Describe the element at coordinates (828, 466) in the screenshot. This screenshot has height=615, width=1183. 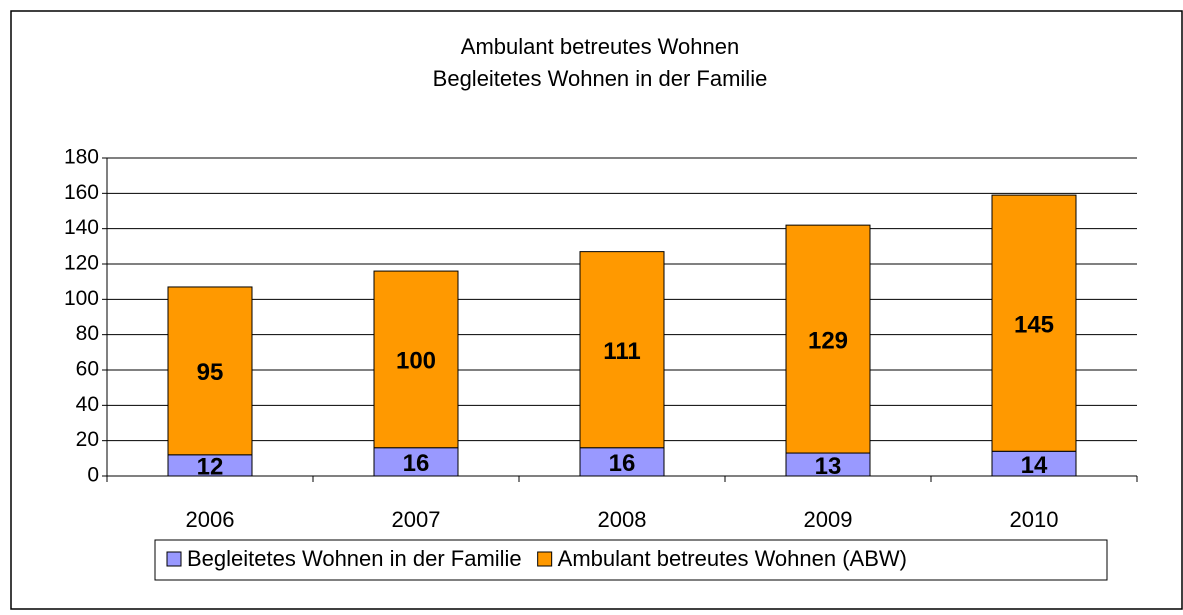
I see `data-label: 13` at that location.